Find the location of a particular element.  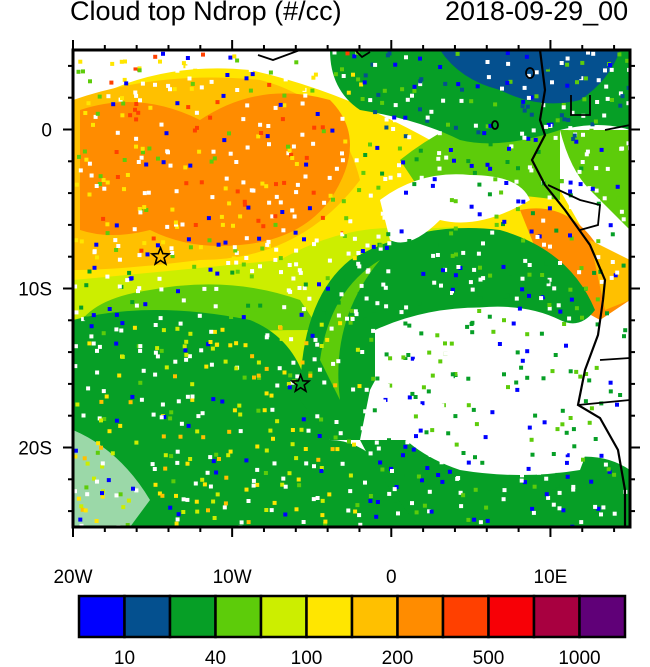

x-tick-label: 20W is located at coordinates (72, 577).